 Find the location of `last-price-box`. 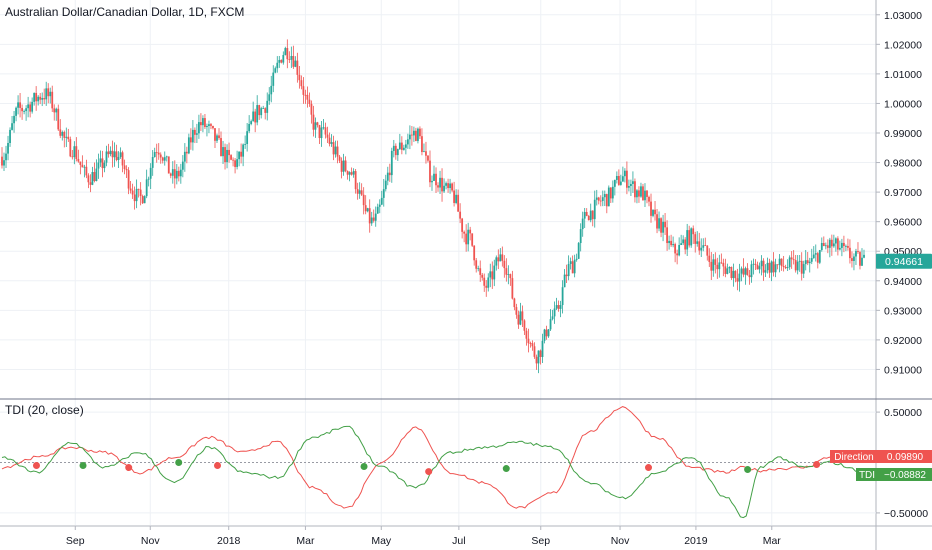

last-price-box is located at coordinates (904, 261).